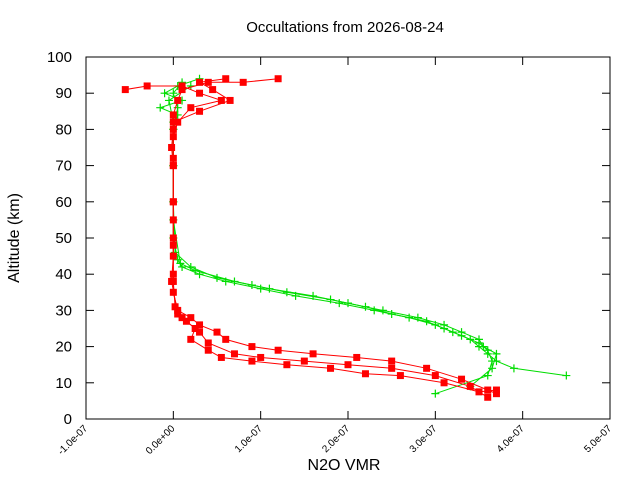 This screenshot has width=640, height=480. Describe the element at coordinates (344, 465) in the screenshot. I see `x-axis-label: N2O VMR` at that location.